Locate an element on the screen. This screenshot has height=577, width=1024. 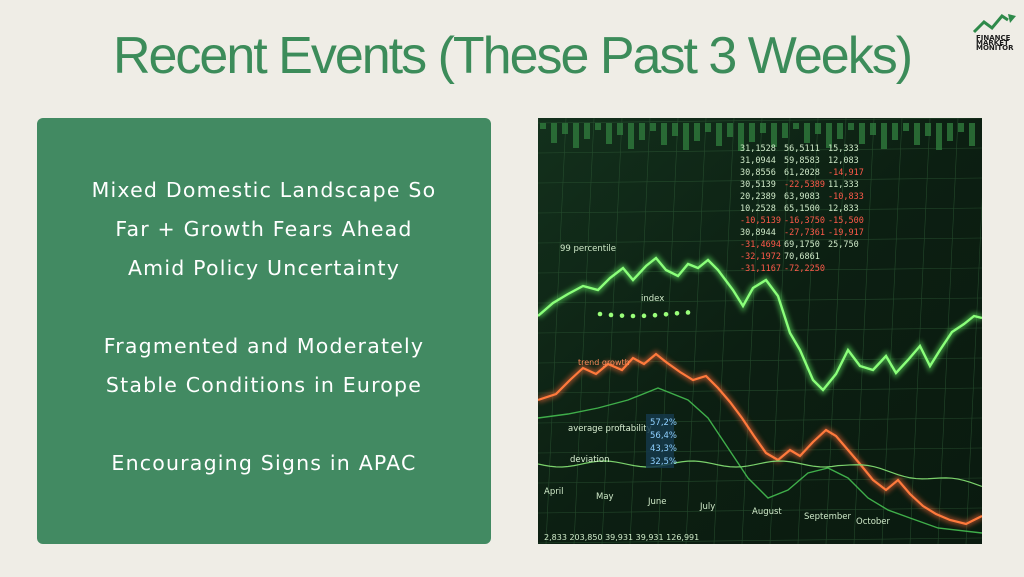
table-cell: -32,1972 is located at coordinates (760, 257).